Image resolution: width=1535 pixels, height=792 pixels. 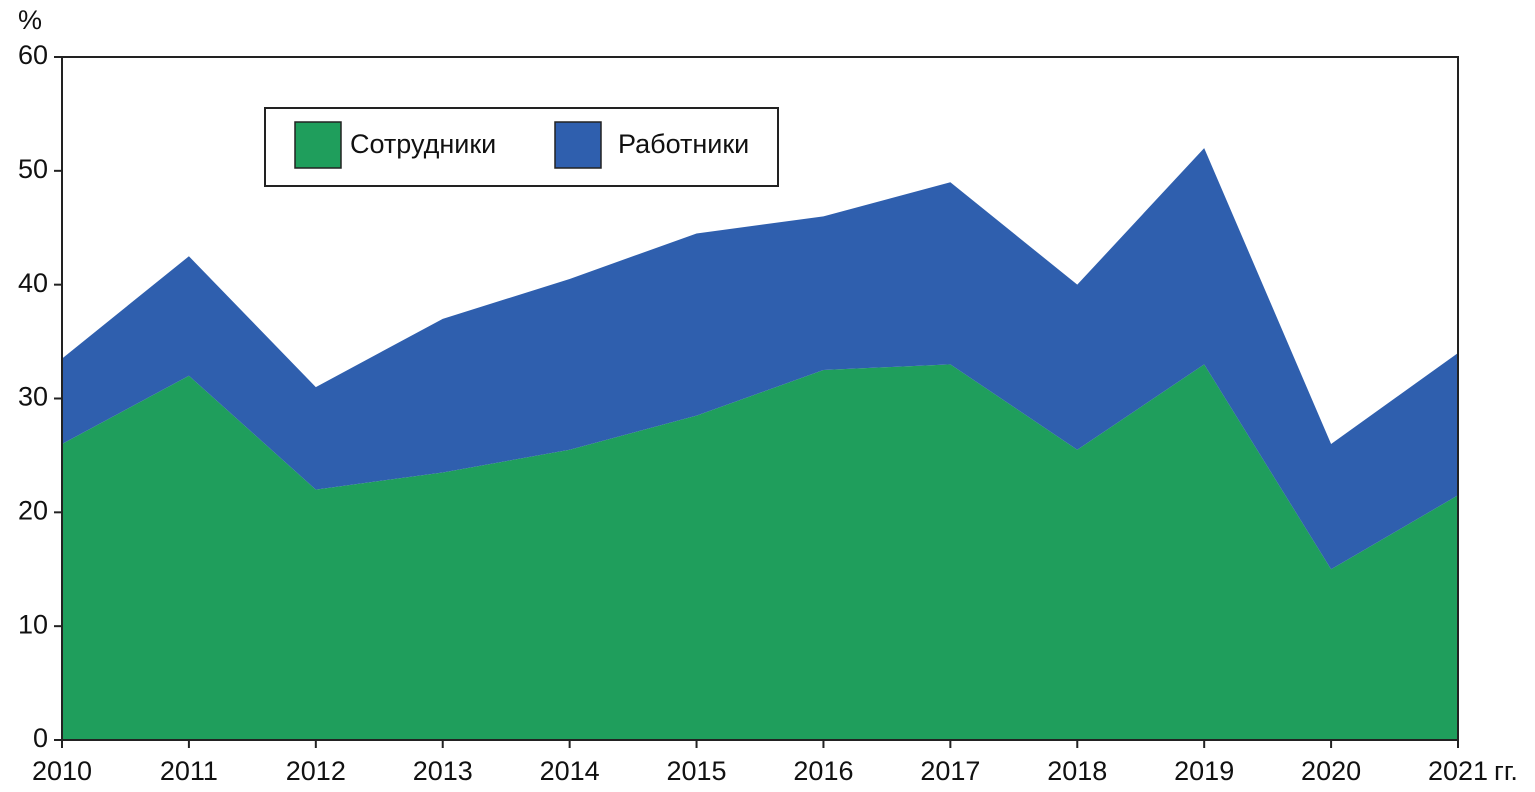 What do you see at coordinates (33, 55) in the screenshot?
I see `y-tick-label: 60` at bounding box center [33, 55].